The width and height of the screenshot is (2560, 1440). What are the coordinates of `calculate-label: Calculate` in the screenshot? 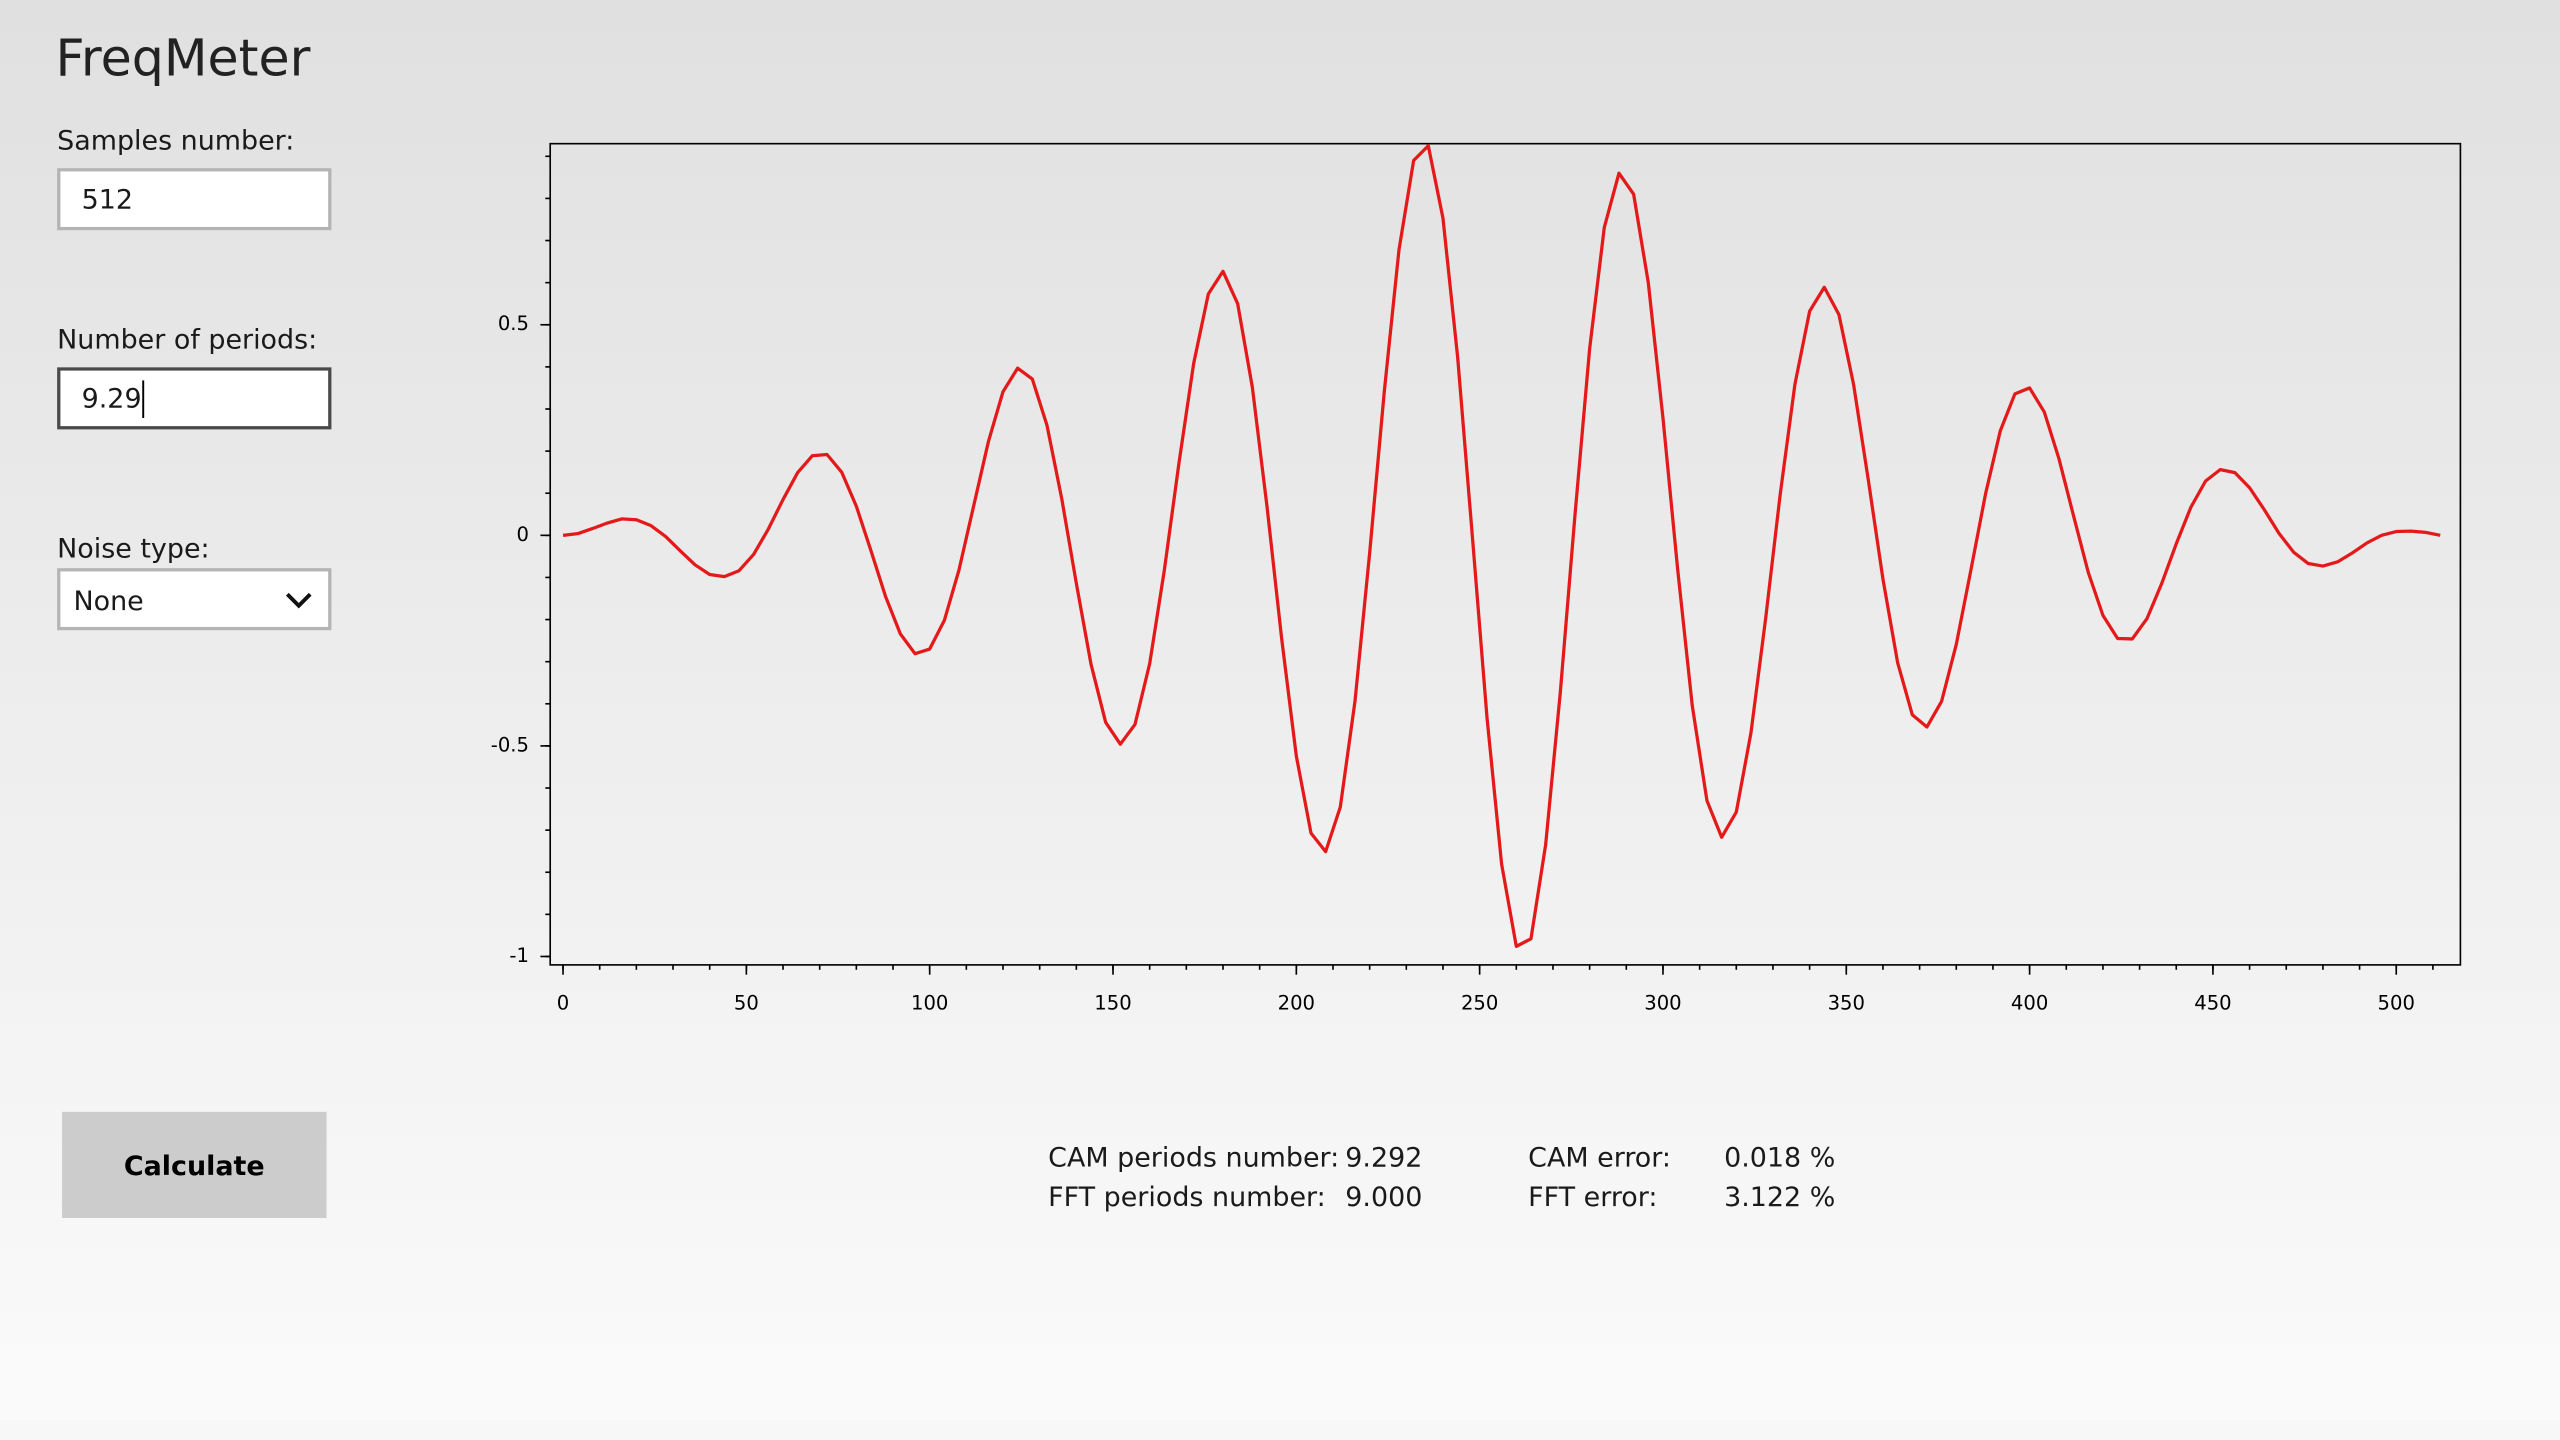 It's located at (194, 1166).